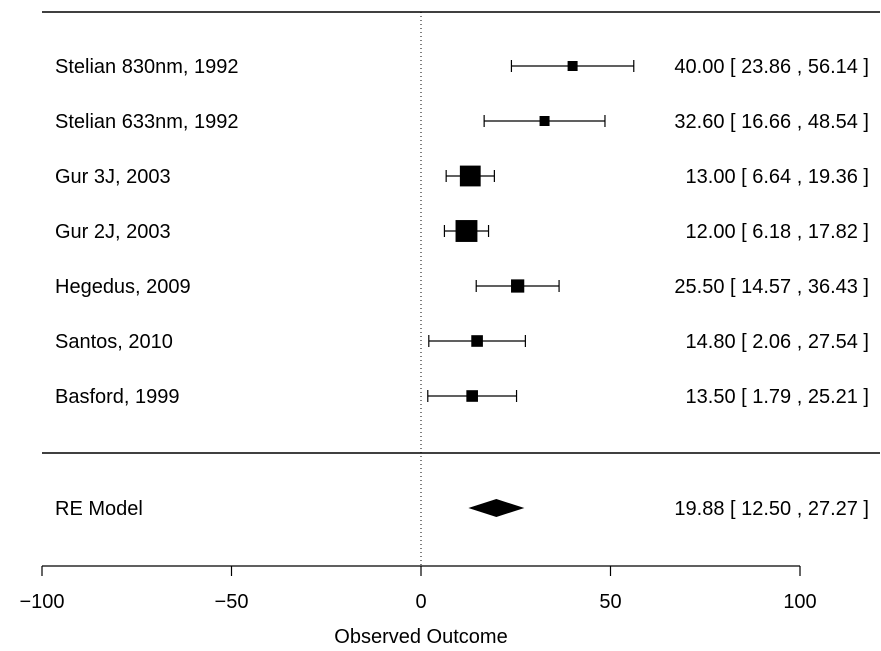 This screenshot has width=881, height=651. Describe the element at coordinates (113, 232) in the screenshot. I see `study-label: Gur 2J, 2003` at that location.